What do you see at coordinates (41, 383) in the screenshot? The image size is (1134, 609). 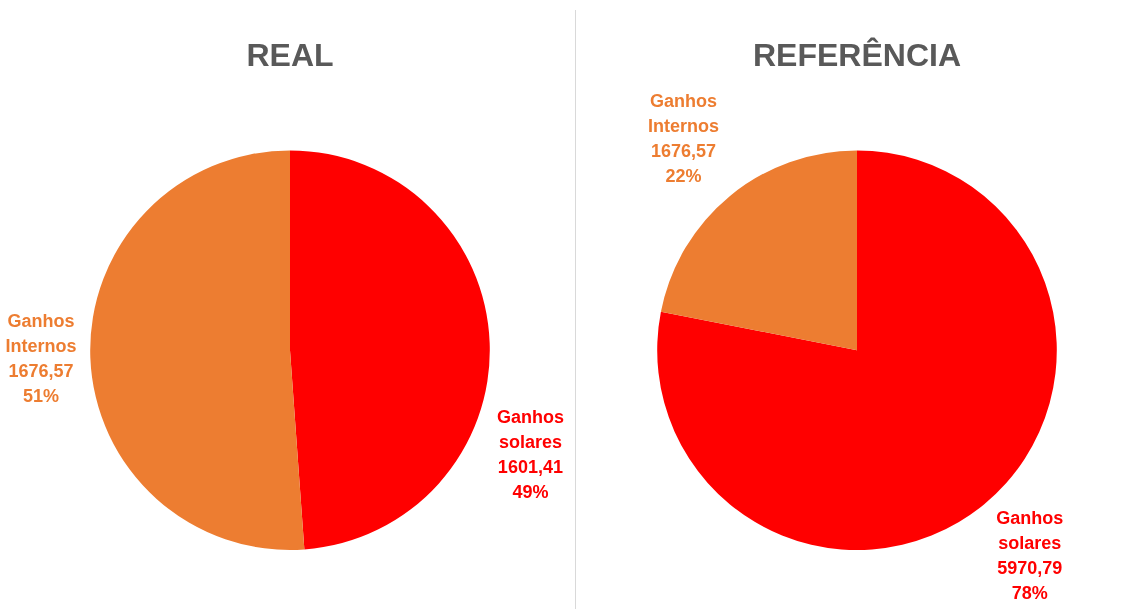 I see `data-label: 1676,57 51%` at bounding box center [41, 383].